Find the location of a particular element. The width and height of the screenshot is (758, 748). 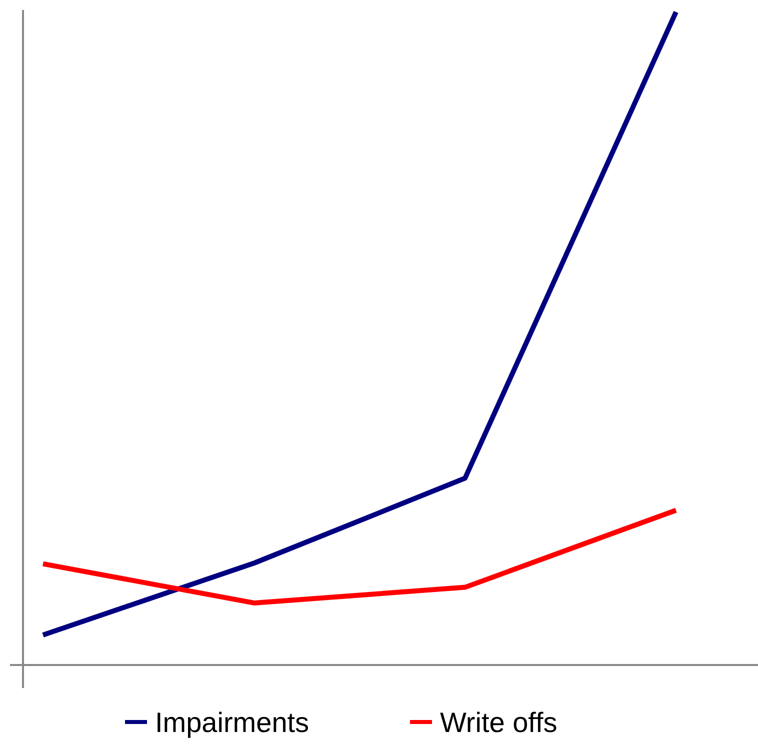

legend-label: Write offs is located at coordinates (499, 722).